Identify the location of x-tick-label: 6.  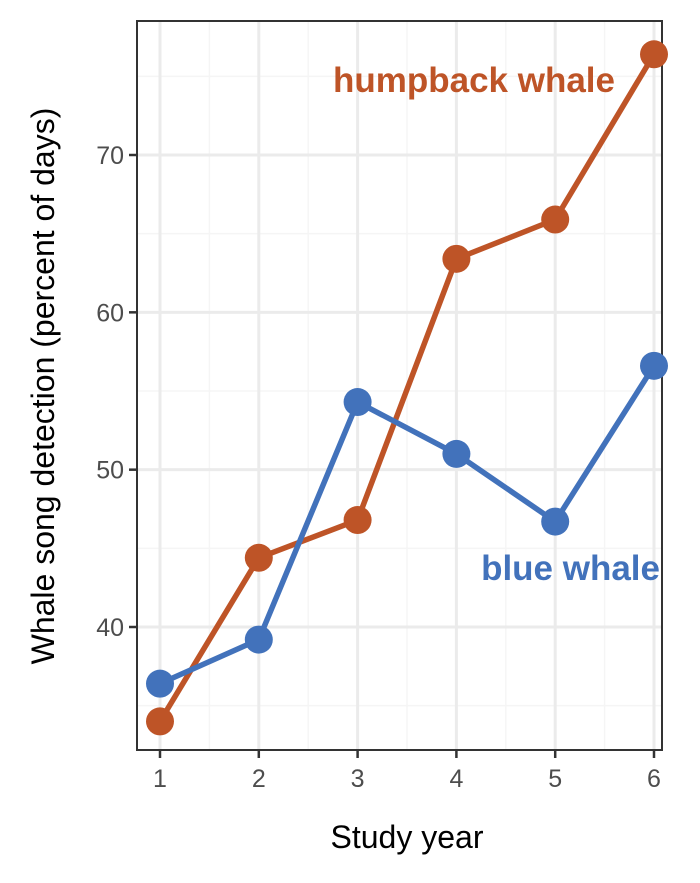
(654, 779).